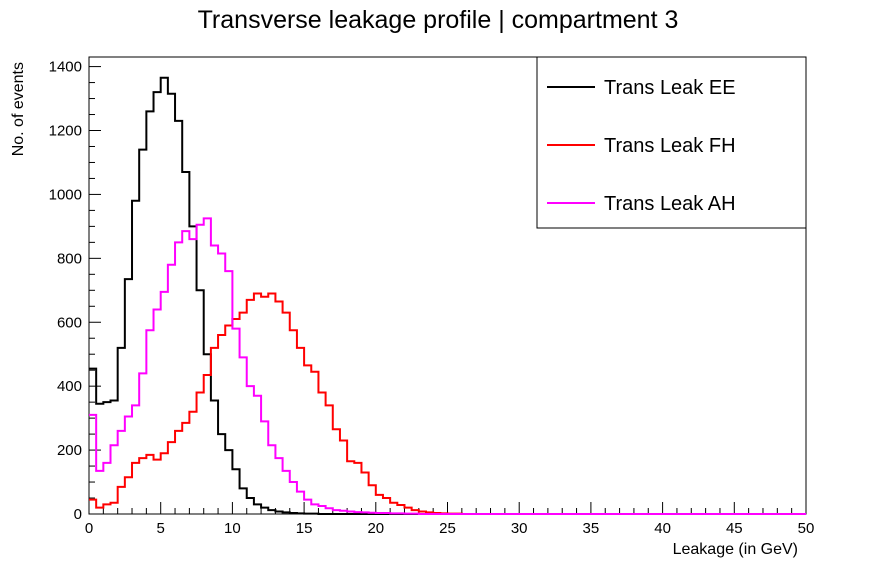 The height and width of the screenshot is (577, 896). What do you see at coordinates (447, 528) in the screenshot?
I see `x-tick-label: 25` at bounding box center [447, 528].